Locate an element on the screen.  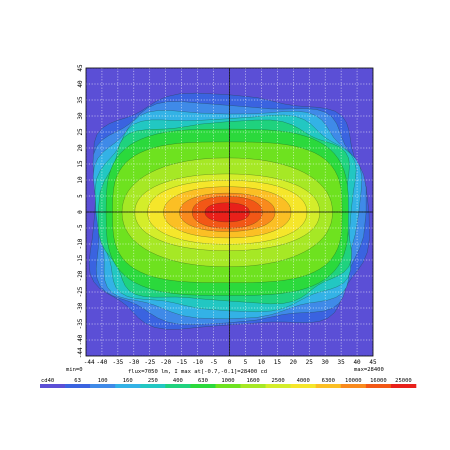
x-tick-label: -35 is located at coordinates (117, 362).